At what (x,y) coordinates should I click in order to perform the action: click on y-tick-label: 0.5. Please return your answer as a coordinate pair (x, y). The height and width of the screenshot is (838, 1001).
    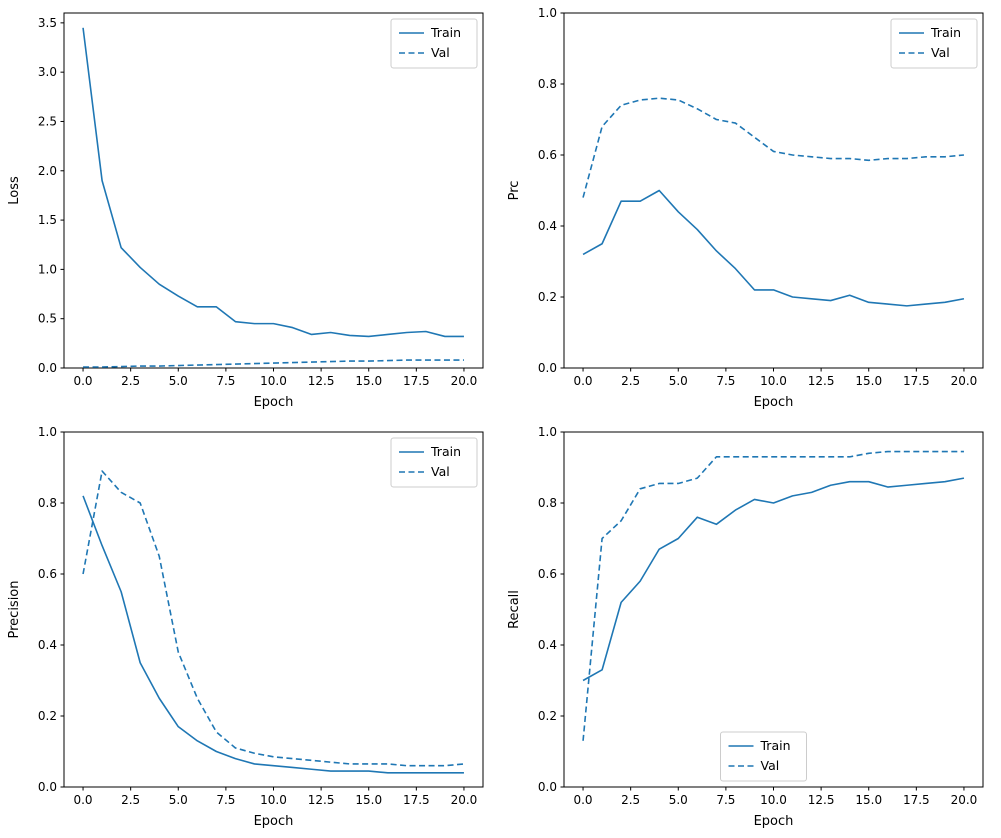
    Looking at the image, I should click on (47, 319).